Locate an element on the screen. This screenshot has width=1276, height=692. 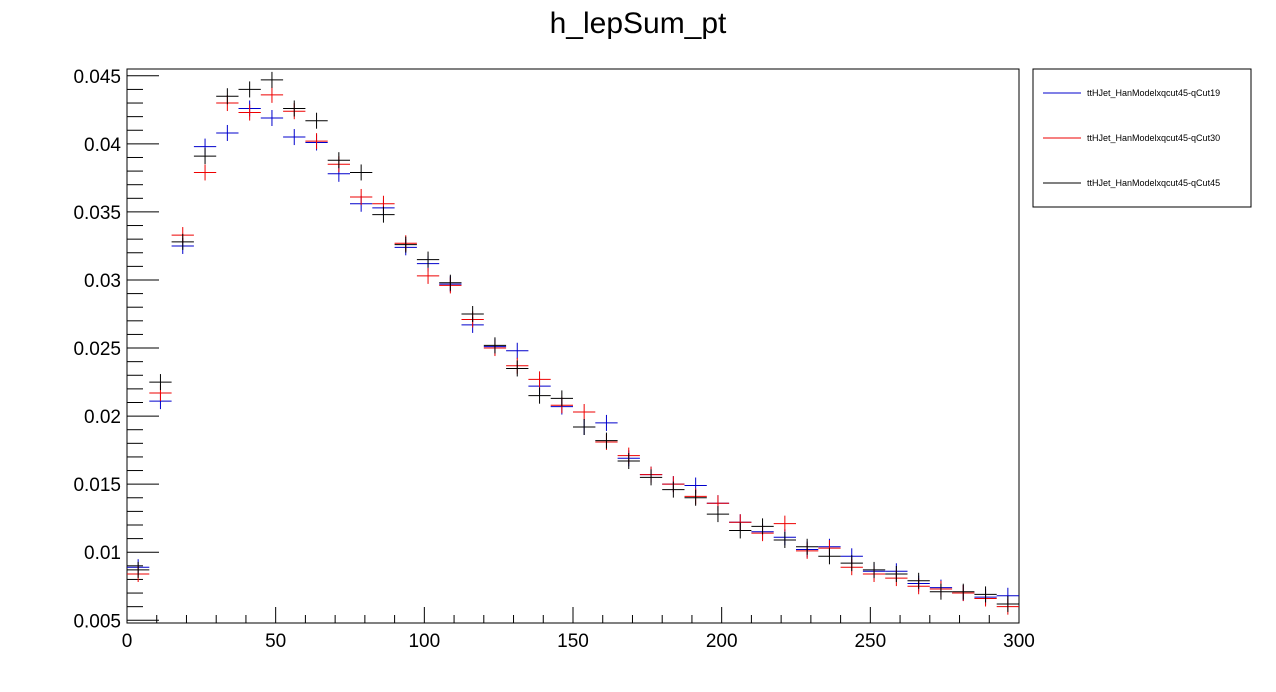
x-tick-label: 200 is located at coordinates (722, 641).